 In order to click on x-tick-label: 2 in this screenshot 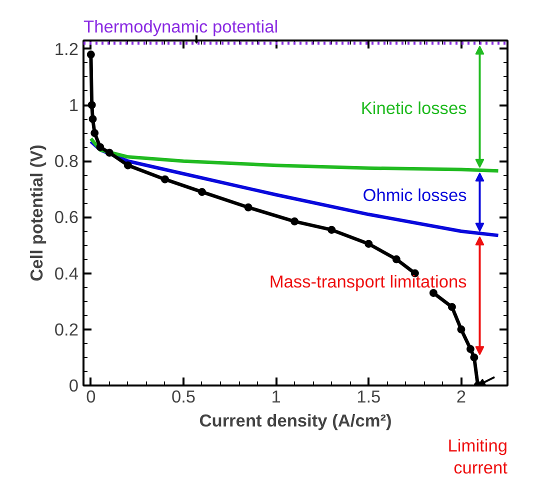, I will do `click(461, 396)`.